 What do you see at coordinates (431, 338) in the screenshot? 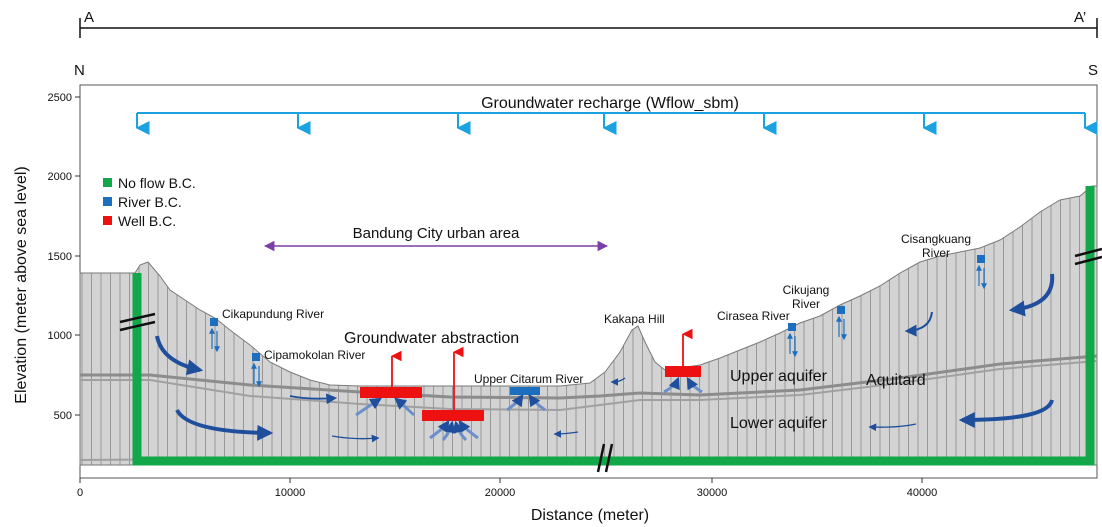
I see `abstraction-label: Groundwater abstraction` at bounding box center [431, 338].